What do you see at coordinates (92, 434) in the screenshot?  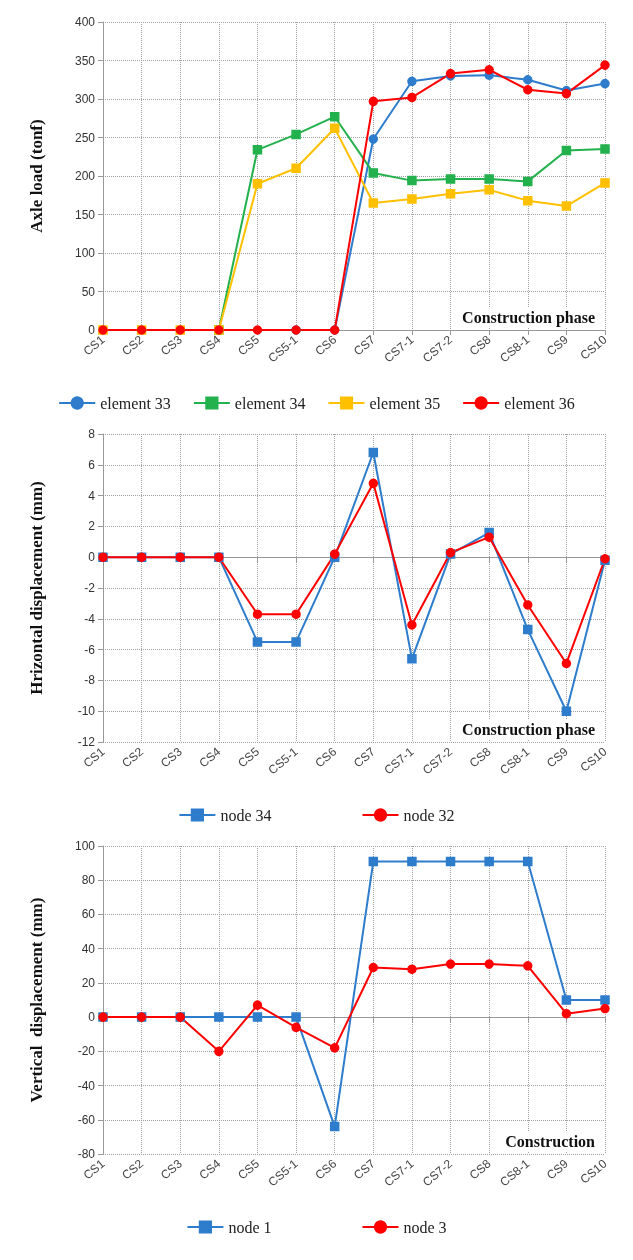 I see `y-tick-label: 8` at bounding box center [92, 434].